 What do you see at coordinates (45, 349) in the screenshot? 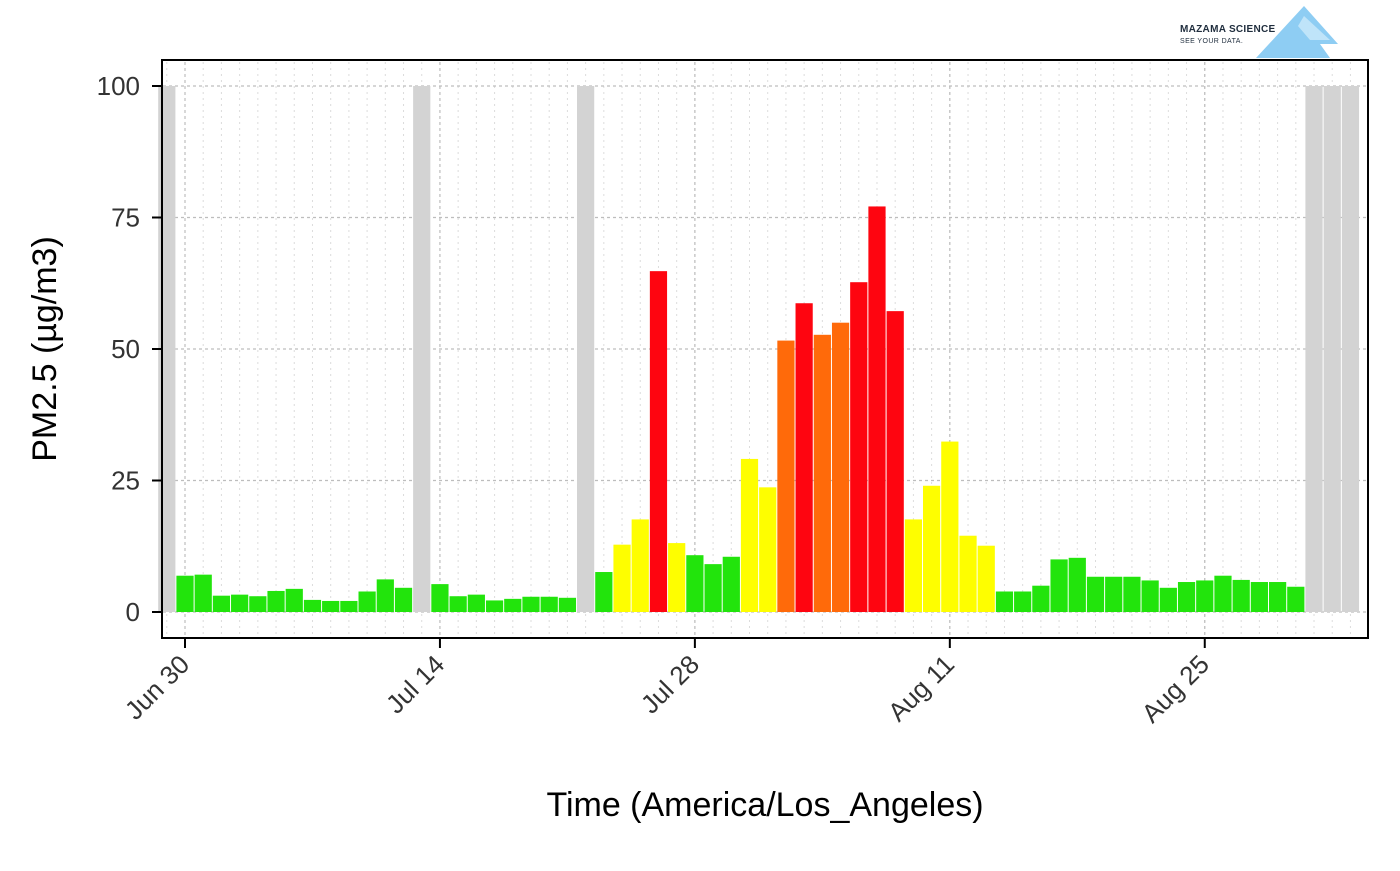
I see `y-axis-title: PM2.5 (µg/m3)` at bounding box center [45, 349].